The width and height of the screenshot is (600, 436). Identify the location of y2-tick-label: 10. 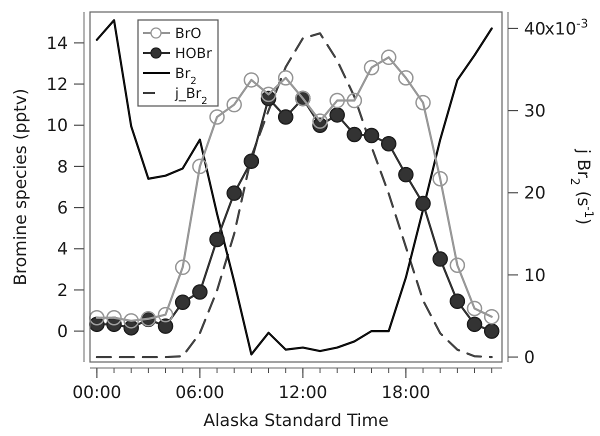
(535, 276).